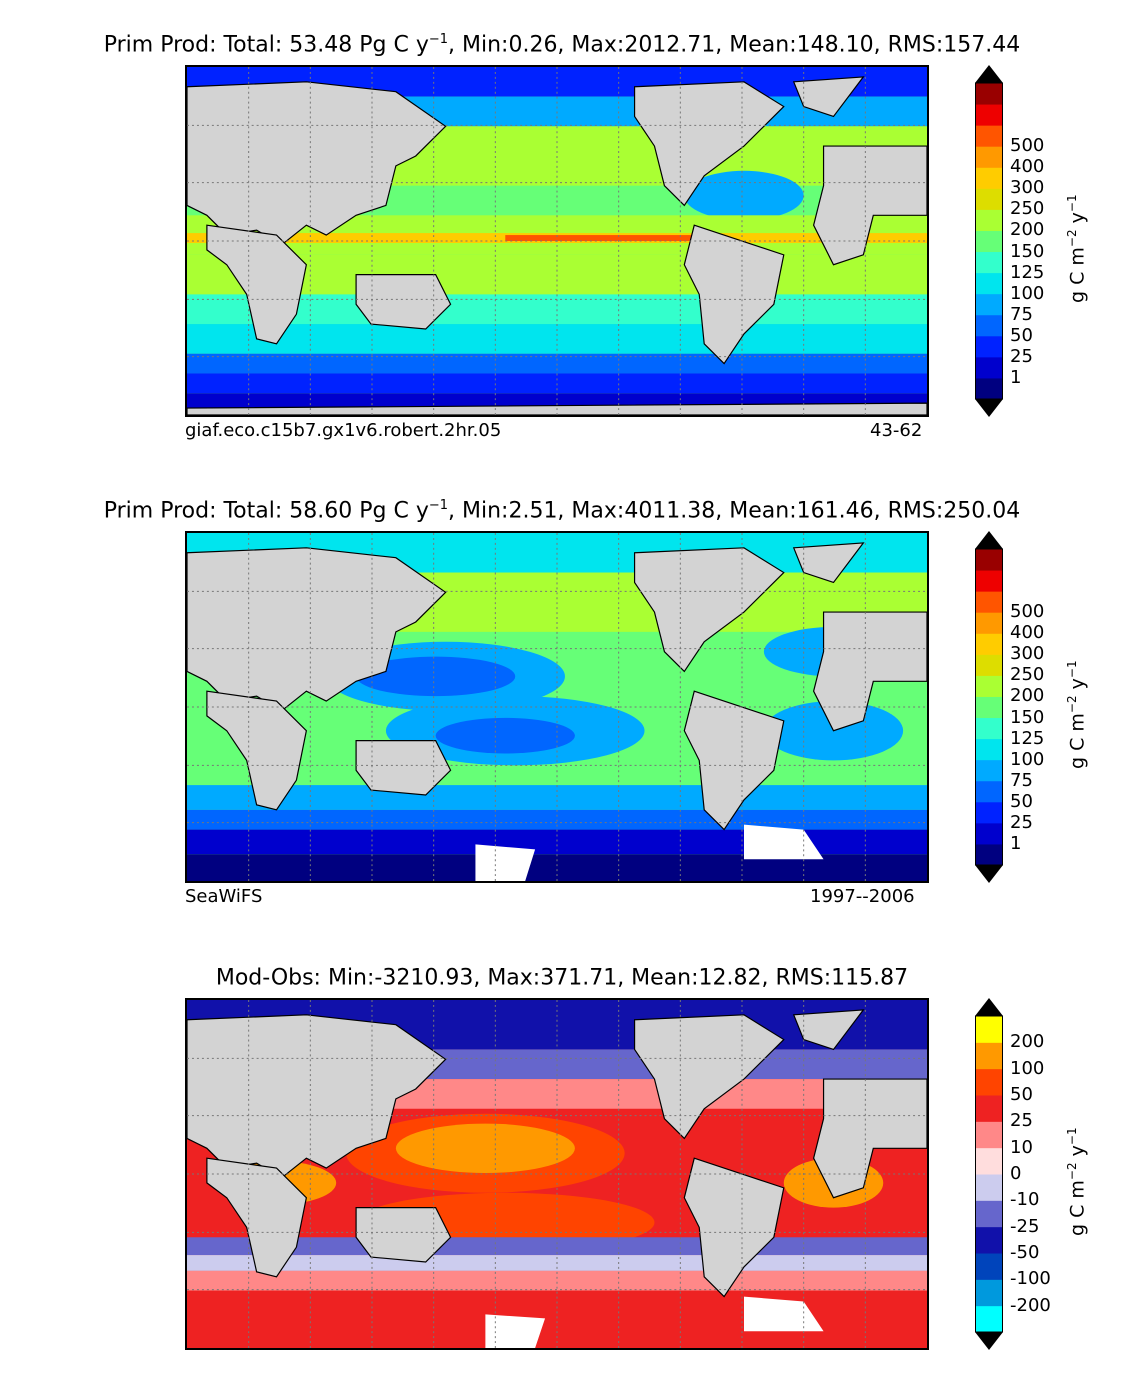 The height and width of the screenshot is (1378, 1124). Describe the element at coordinates (1030, 1279) in the screenshot. I see `colorbar-tick-label: -100` at that location.